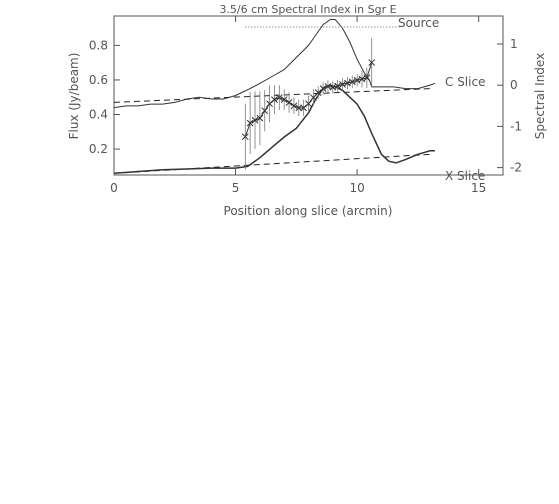 The width and height of the screenshot is (559, 504). Describe the element at coordinates (465, 82) in the screenshot. I see `c-slice-annotation: C Slice` at that location.